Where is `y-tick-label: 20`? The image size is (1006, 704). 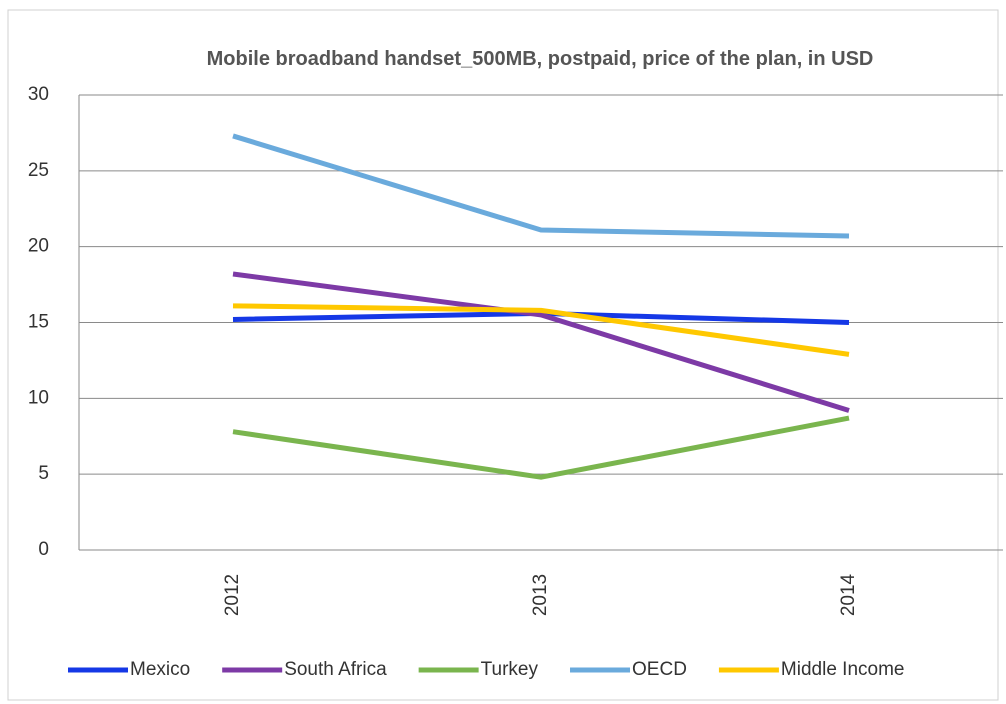
y-tick-label: 20 is located at coordinates (38, 246).